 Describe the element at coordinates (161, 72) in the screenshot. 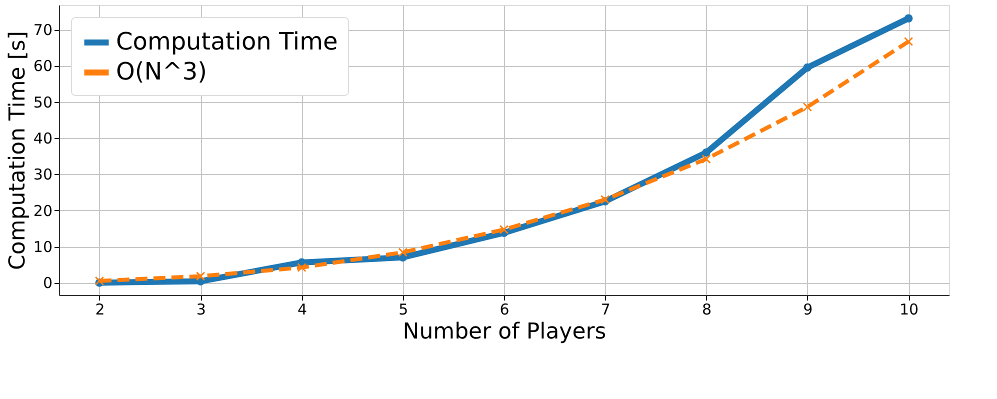

I see `legend-label: O(N^3)` at that location.